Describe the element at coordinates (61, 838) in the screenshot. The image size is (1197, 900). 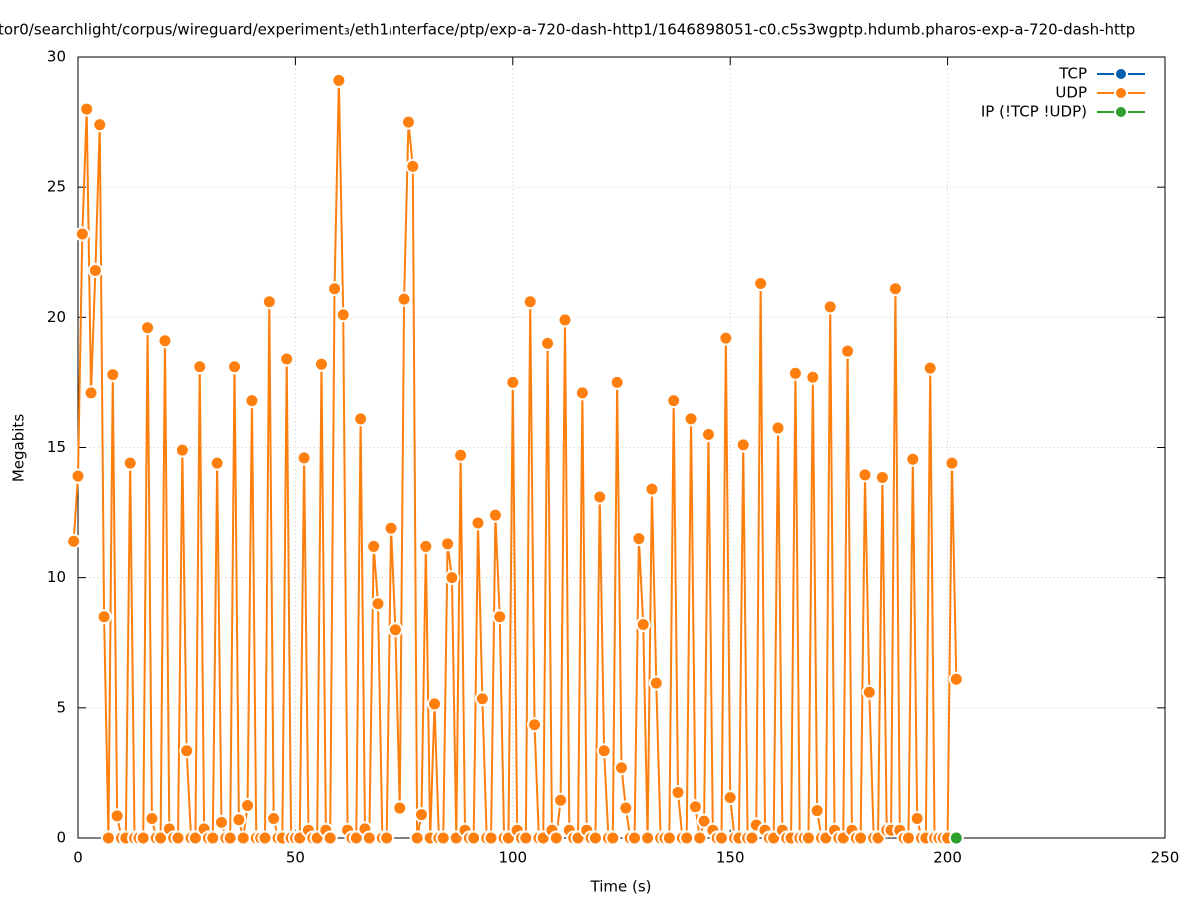
I see `y-tick-label: 0` at that location.